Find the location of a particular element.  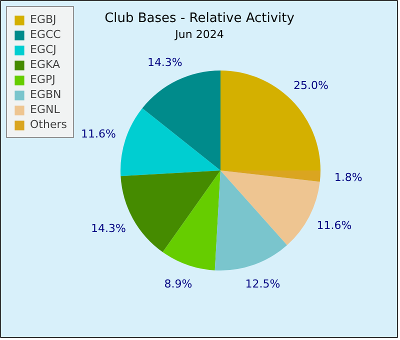

legend-label: Others is located at coordinates (48, 124).